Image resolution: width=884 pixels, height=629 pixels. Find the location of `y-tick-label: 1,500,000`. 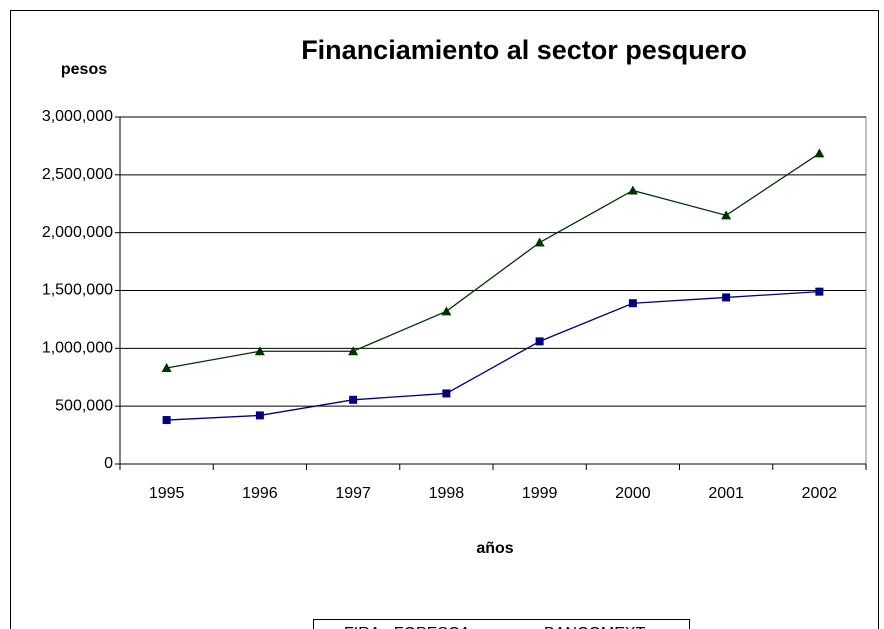

y-tick-label: 1,500,000 is located at coordinates (77, 290).